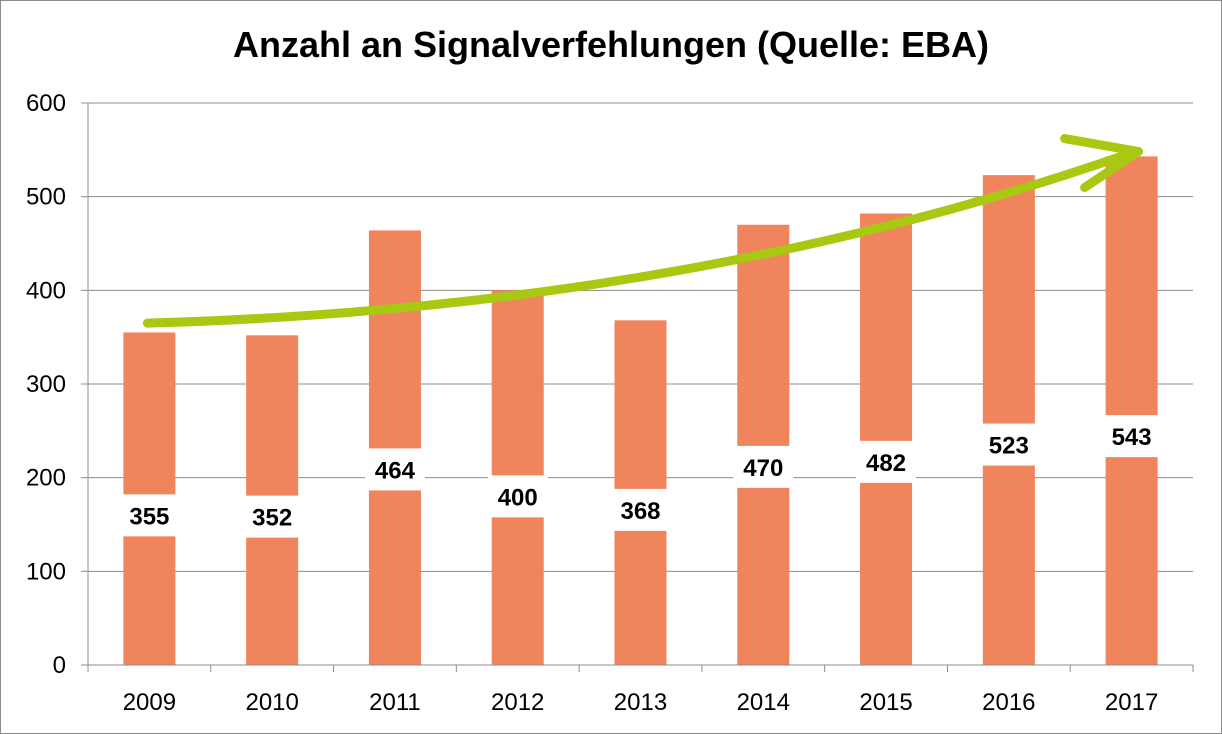 This screenshot has height=734, width=1222. Describe the element at coordinates (886, 439) in the screenshot. I see `bar-2015` at that location.